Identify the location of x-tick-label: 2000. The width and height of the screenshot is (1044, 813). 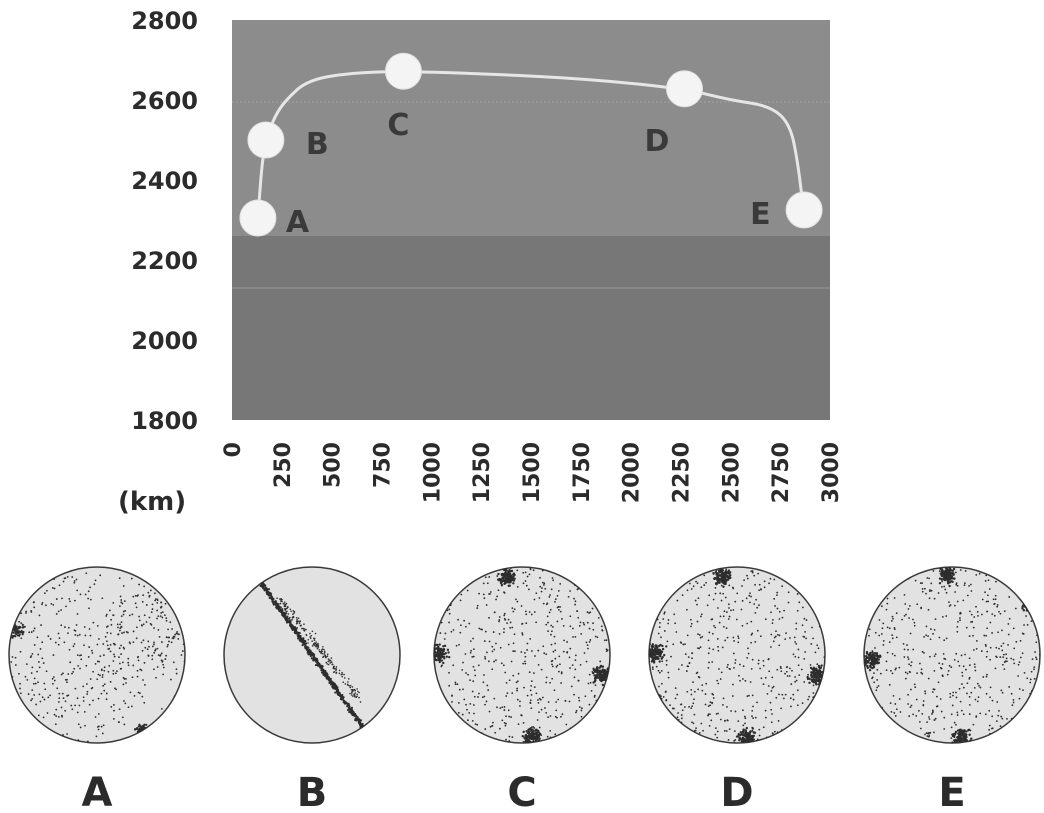
(632, 472).